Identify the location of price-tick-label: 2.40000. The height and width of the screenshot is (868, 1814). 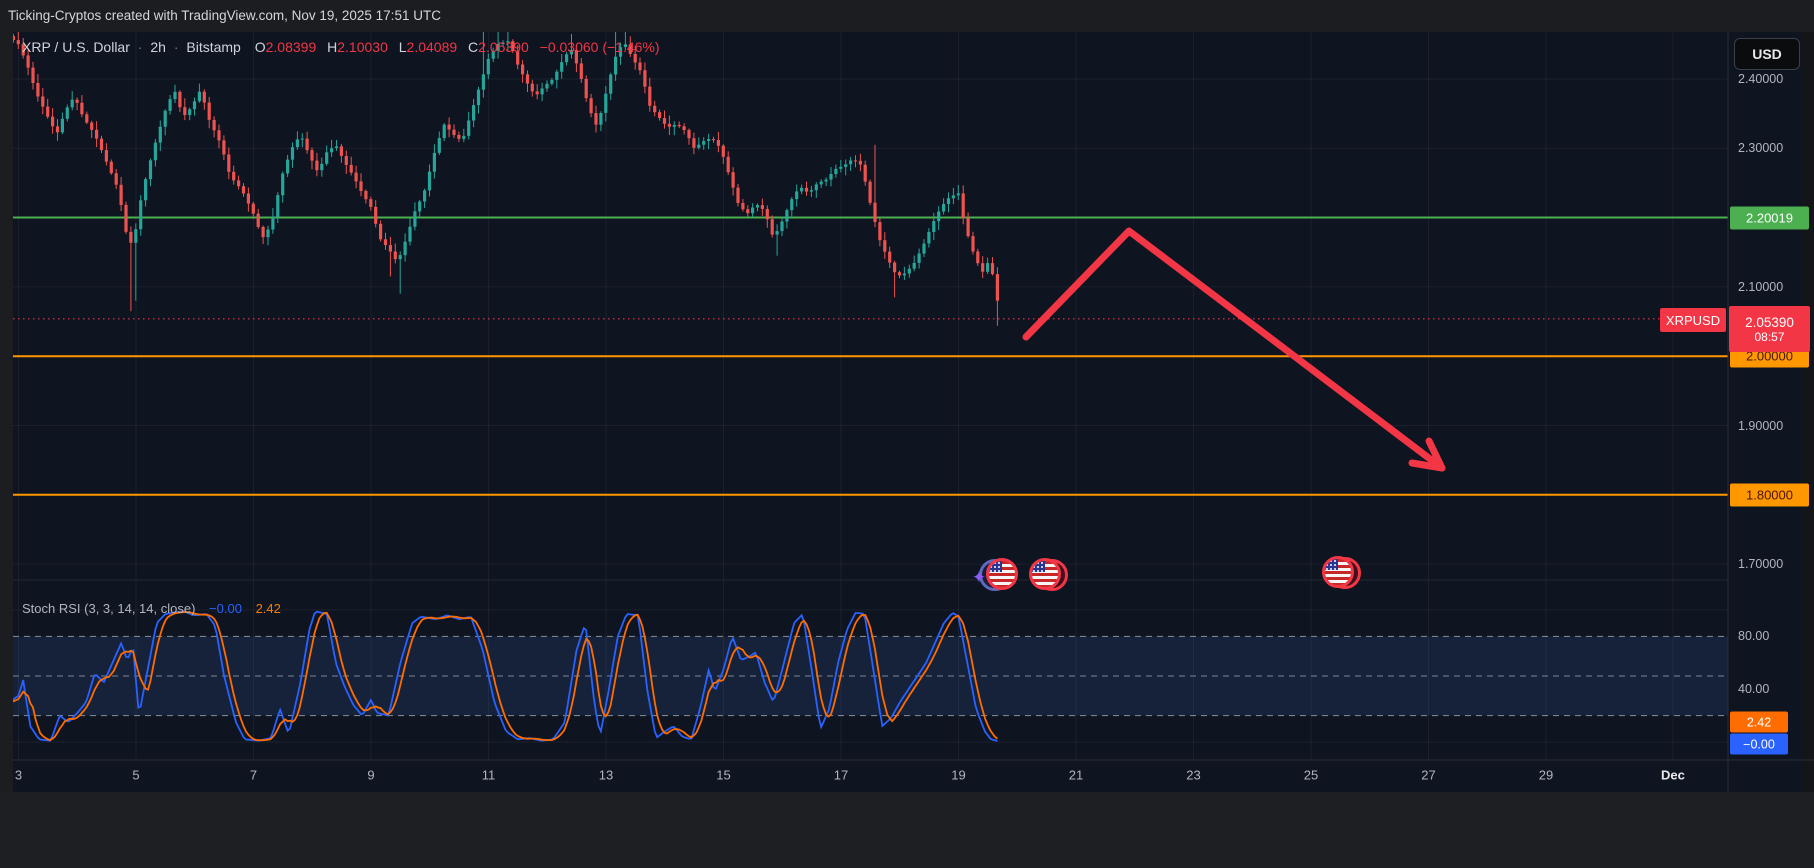
(1761, 79).